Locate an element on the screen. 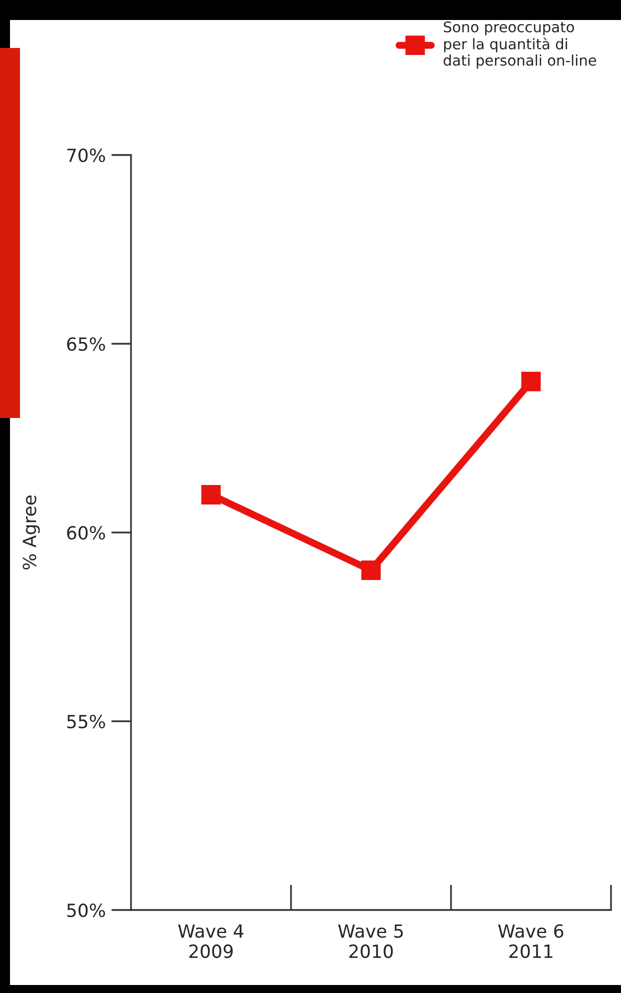 The height and width of the screenshot is (993, 621). y-axis-title: % Agree is located at coordinates (31, 532).